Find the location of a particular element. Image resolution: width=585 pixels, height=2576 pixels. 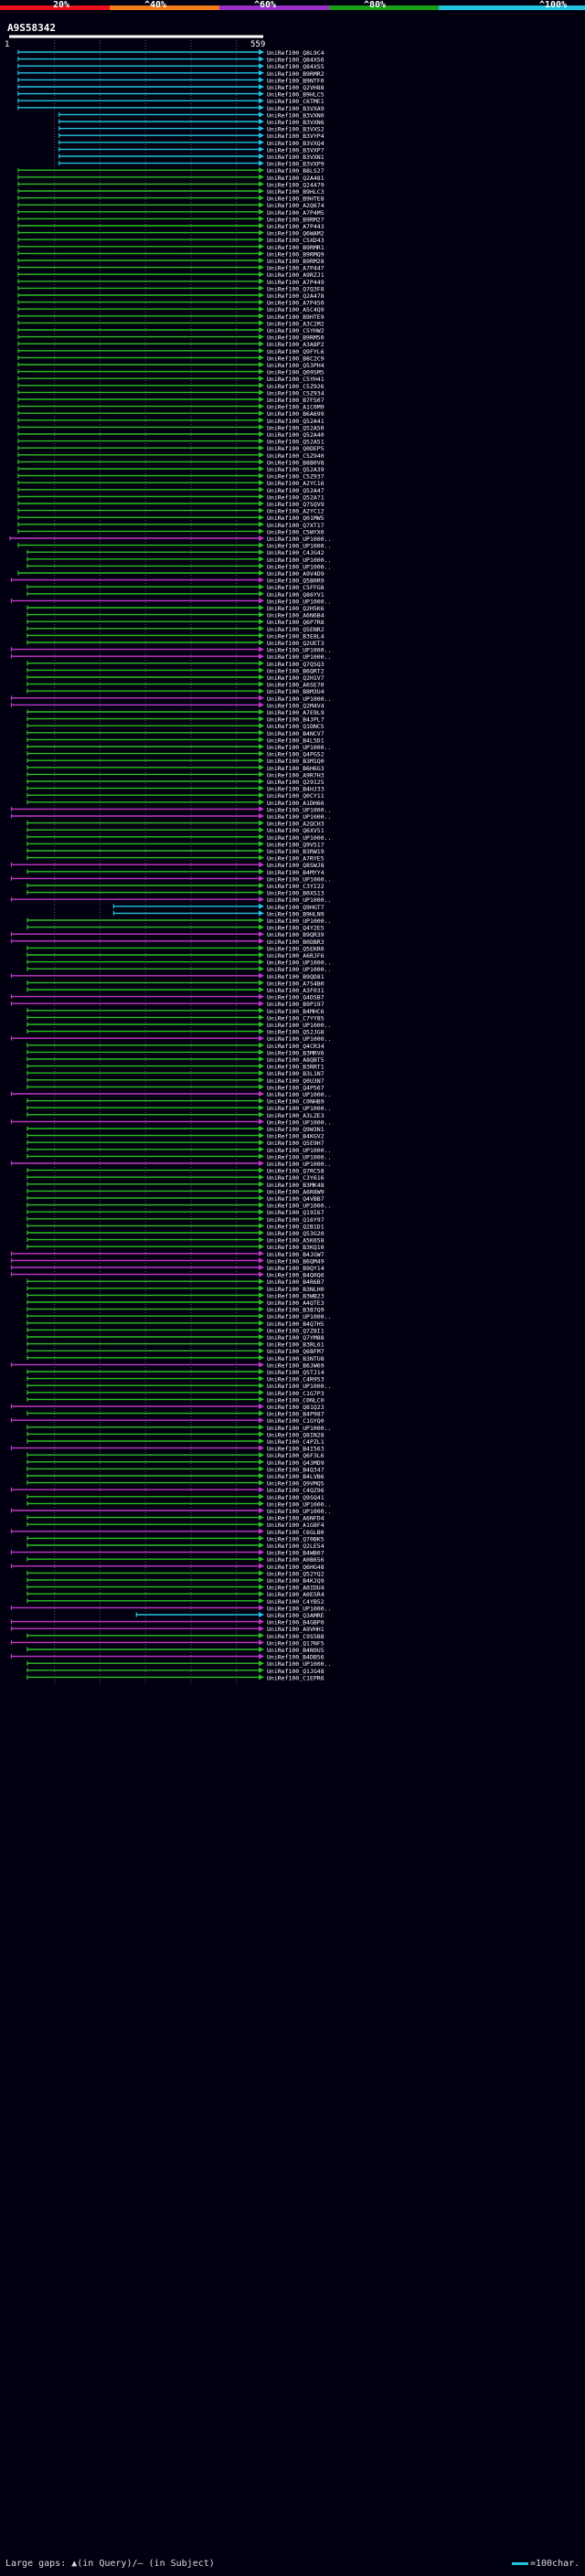

identity-scale-bar: 20% ^40% ^60% ^80% ^100% is located at coordinates (293, 9).